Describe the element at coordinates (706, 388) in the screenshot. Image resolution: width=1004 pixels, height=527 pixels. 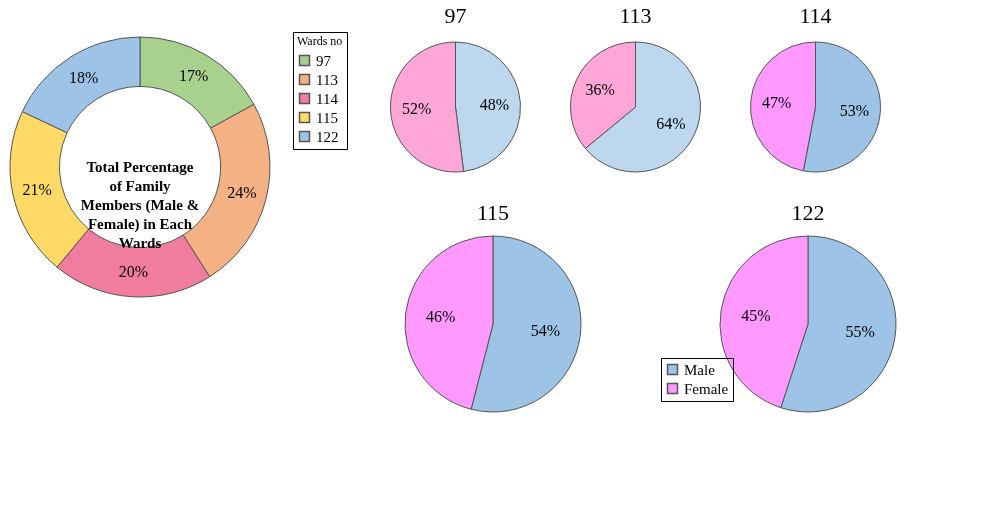
I see `legend-label: Female` at that location.